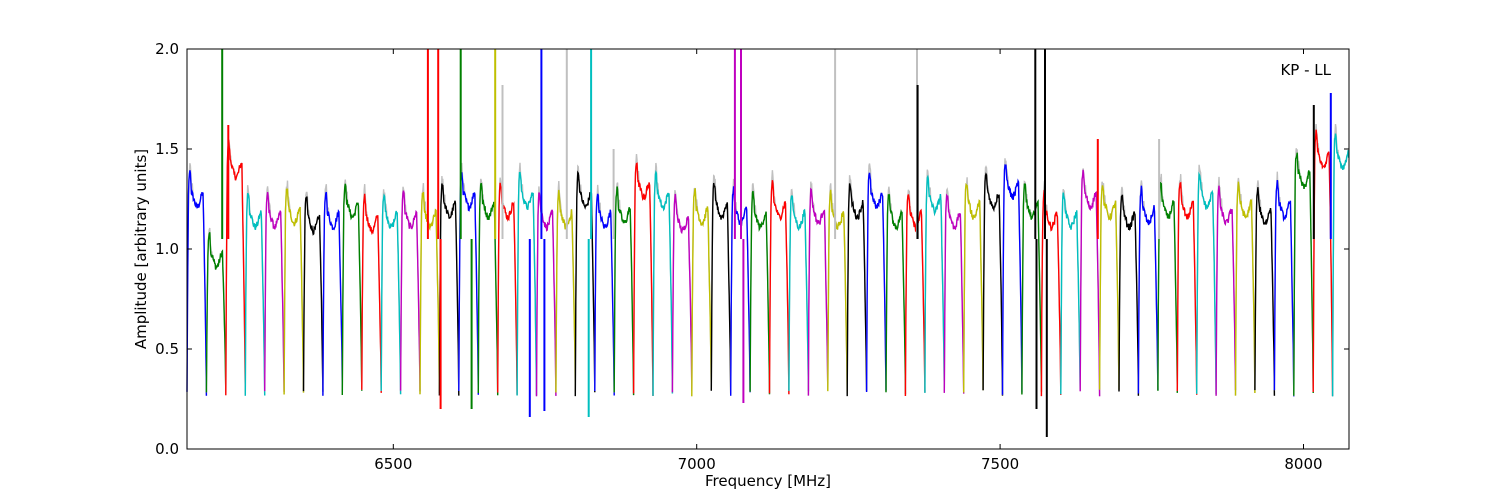  What do you see at coordinates (167, 349) in the screenshot?
I see `y-tick-label-1: 0.5` at bounding box center [167, 349].